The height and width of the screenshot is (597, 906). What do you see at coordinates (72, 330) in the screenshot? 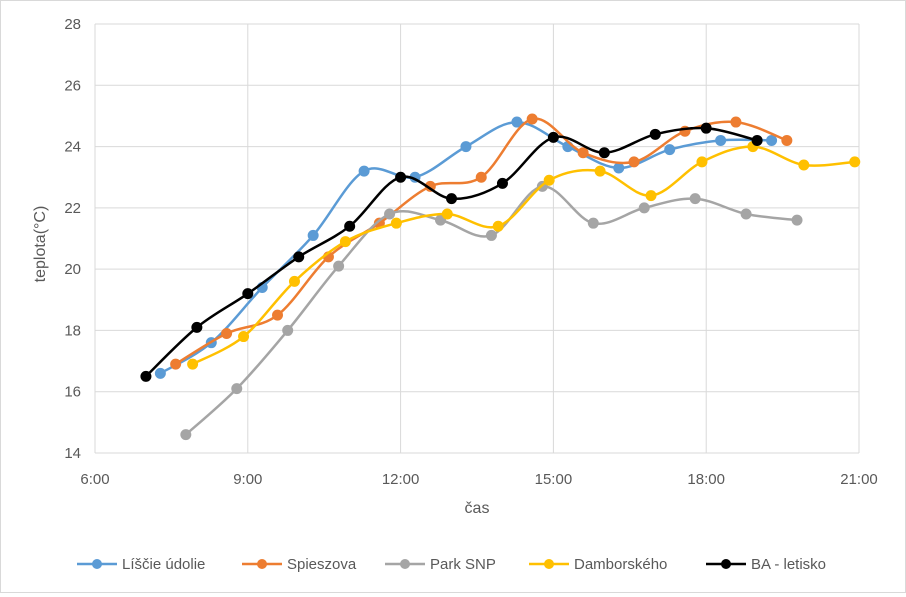
I see `y-tick-label: 18` at bounding box center [72, 330].